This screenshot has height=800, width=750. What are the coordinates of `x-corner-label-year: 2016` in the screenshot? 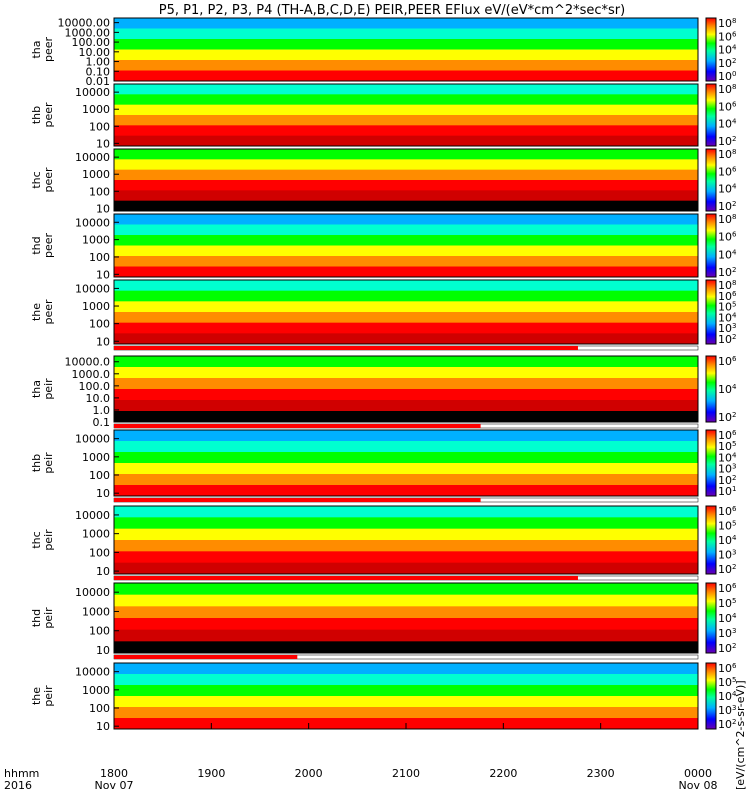 It's located at (18, 785).